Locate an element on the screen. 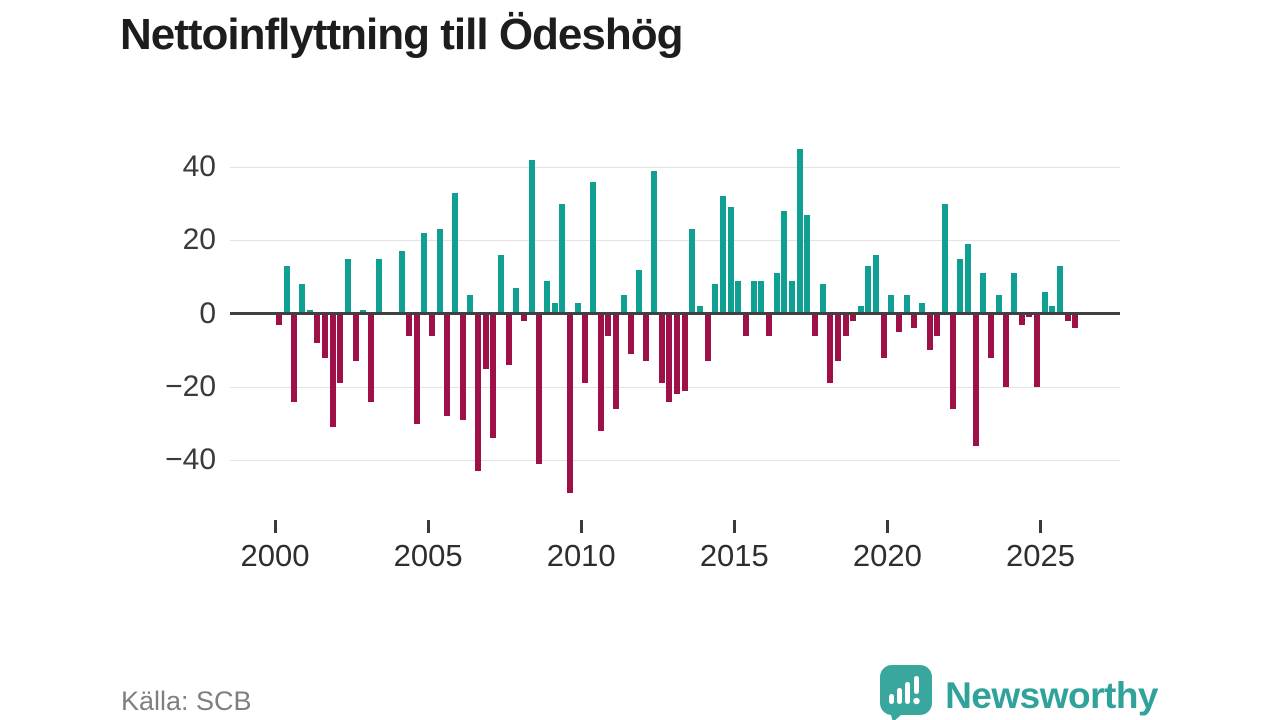 The width and height of the screenshot is (1280, 720). x-axis-label: 2020 is located at coordinates (887, 555).